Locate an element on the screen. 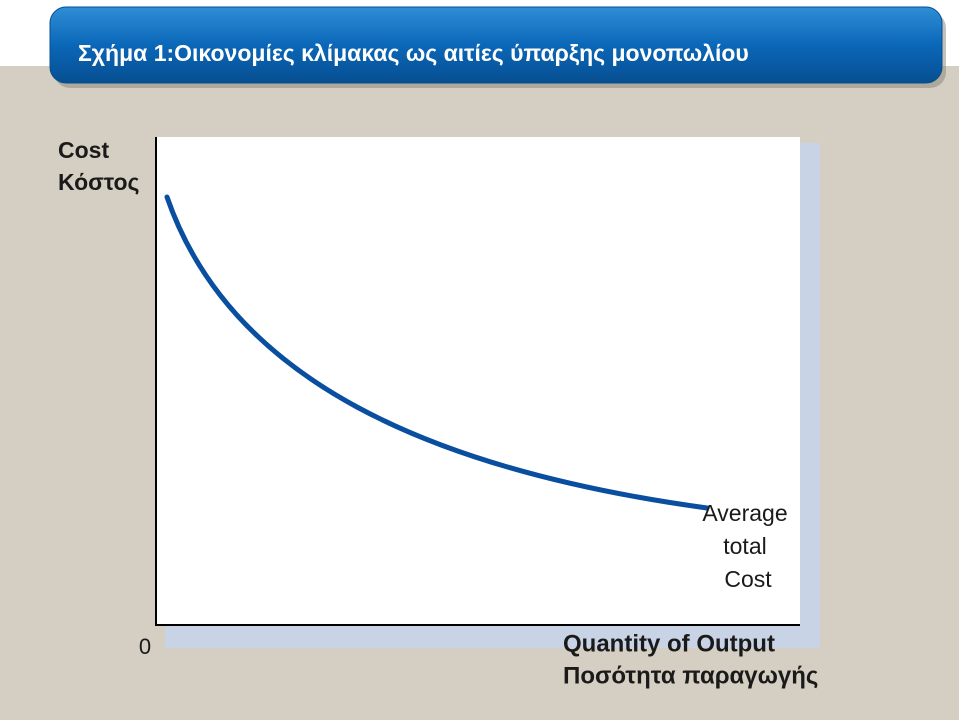  x-axis-label: Ποσότητα παραγωγής is located at coordinates (690, 675).